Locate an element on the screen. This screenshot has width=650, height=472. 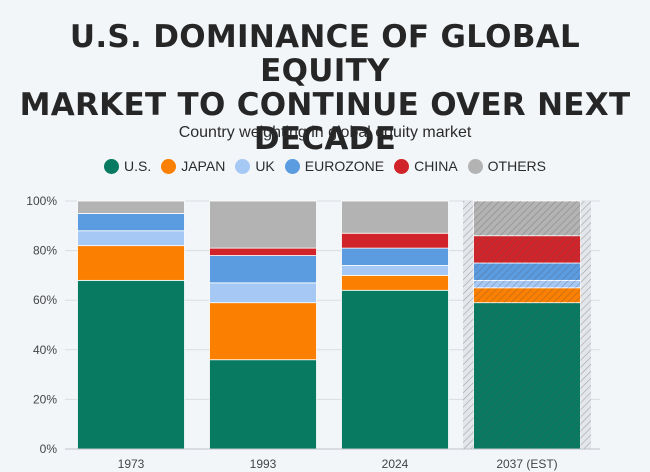
bar-segment-eurozone-2024 is located at coordinates (395, 256).